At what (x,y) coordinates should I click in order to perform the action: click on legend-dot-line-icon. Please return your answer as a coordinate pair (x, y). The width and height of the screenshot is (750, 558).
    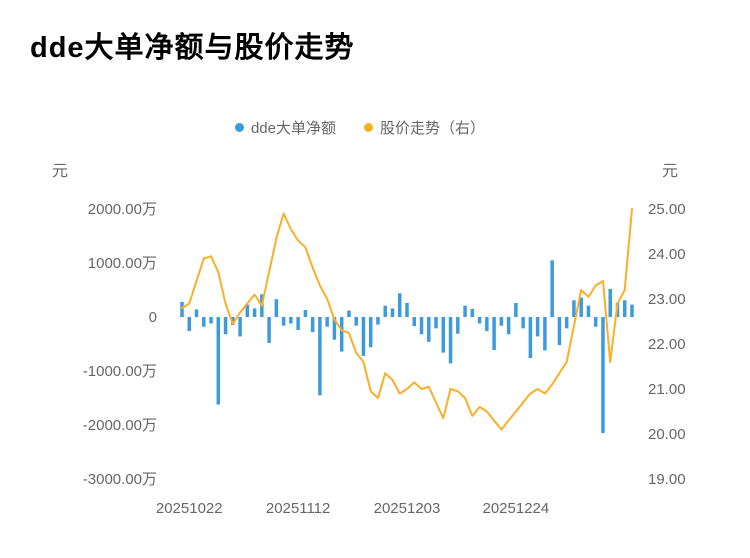
    Looking at the image, I should click on (368, 127).